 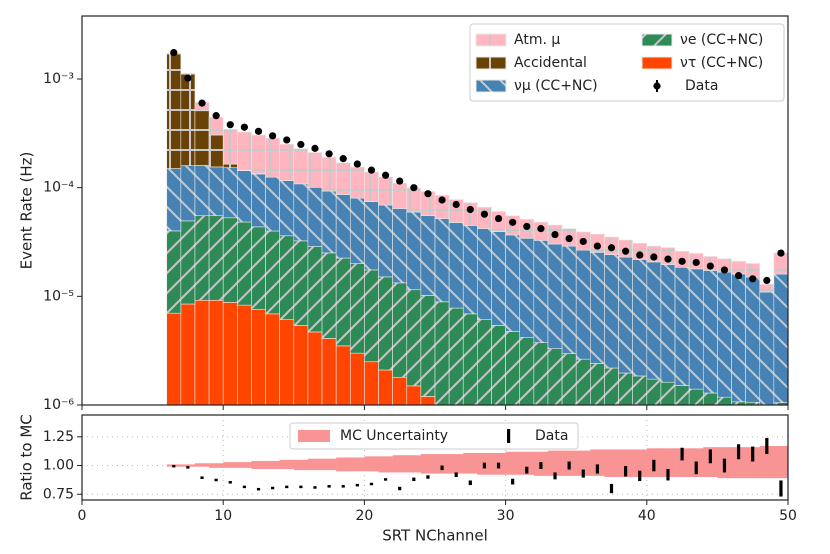 I want to click on legend-label: Data, so click(x=701, y=86).